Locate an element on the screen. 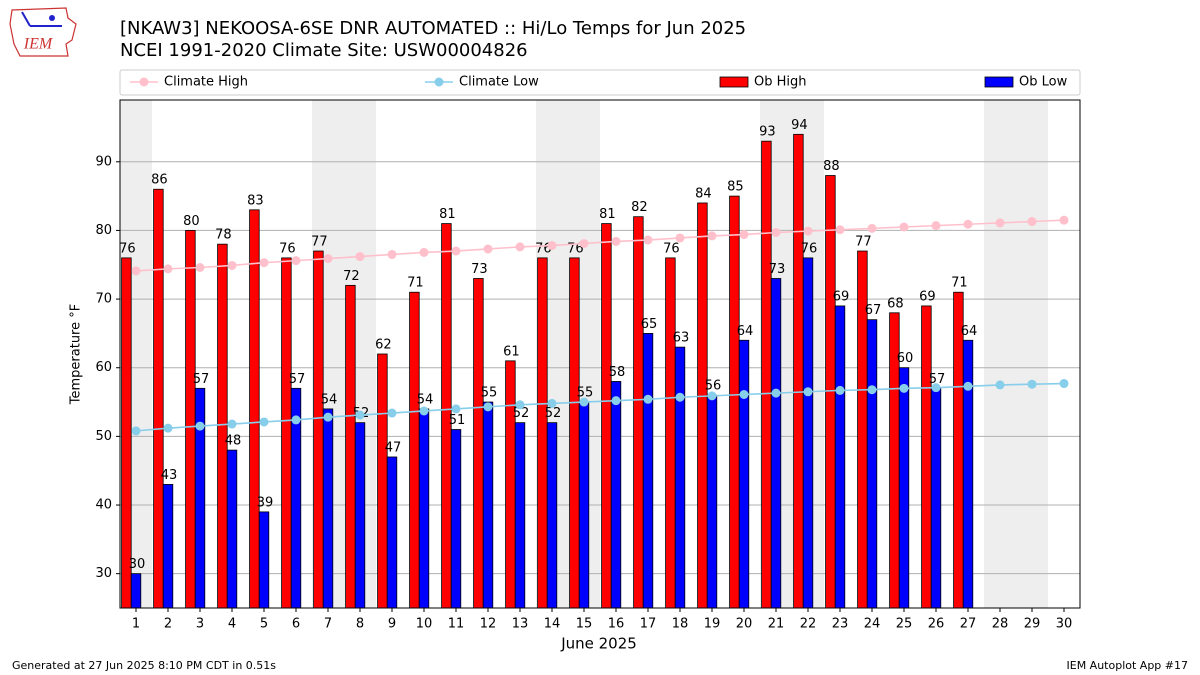 The width and height of the screenshot is (1200, 675). legend-box is located at coordinates (600, 82).